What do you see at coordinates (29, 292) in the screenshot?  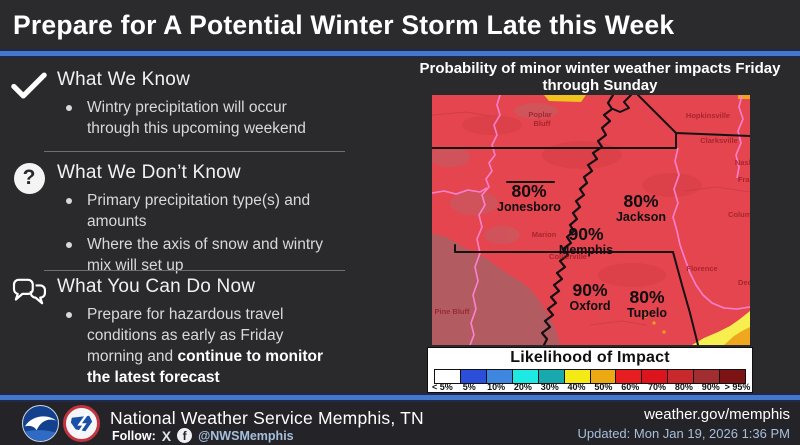 I see `chat-icon` at bounding box center [29, 292].